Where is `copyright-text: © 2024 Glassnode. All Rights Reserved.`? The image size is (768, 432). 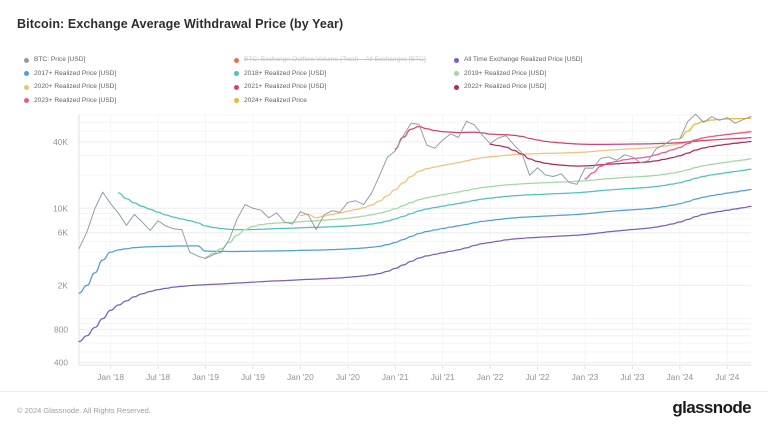 copyright-text: © 2024 Glassnode. All Rights Reserved. is located at coordinates (84, 410).